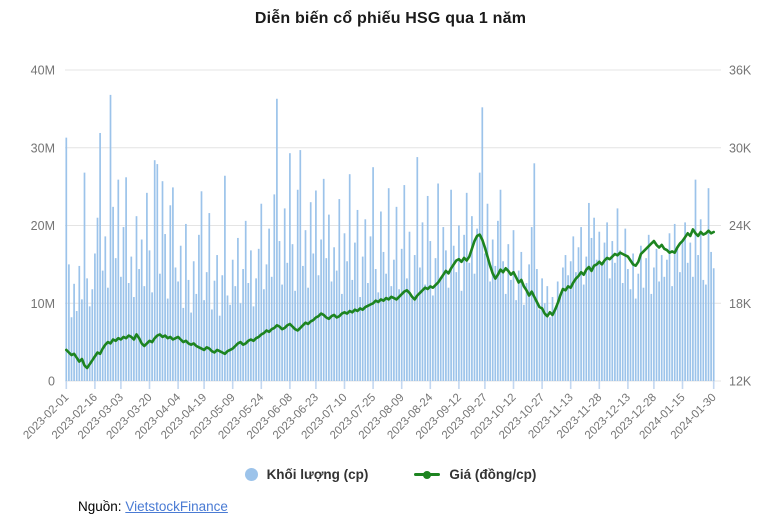 The height and width of the screenshot is (532, 781). What do you see at coordinates (317, 474) in the screenshot?
I see `volume-legend-label: Khối lượng (cp)` at bounding box center [317, 474].